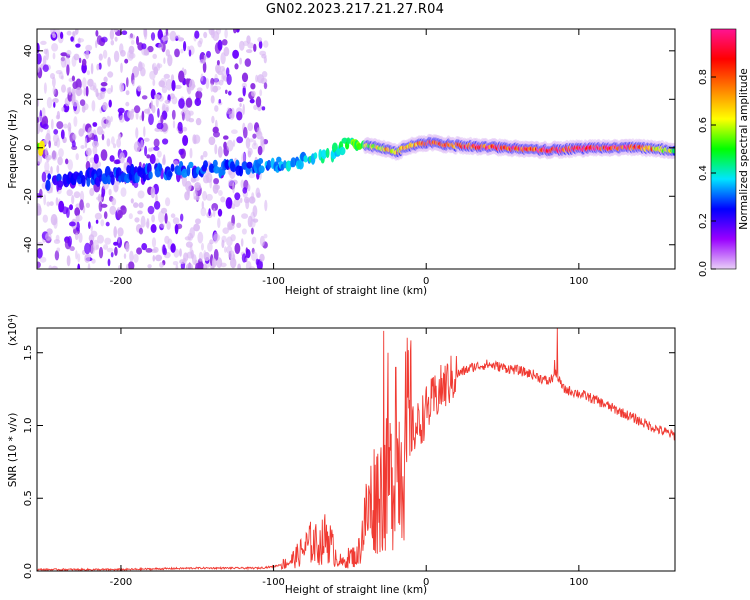 Image resolution: width=750 pixels, height=600 pixels. What do you see at coordinates (28, 426) in the screenshot?
I see `snr-y-tick-label: 1.0` at bounding box center [28, 426].